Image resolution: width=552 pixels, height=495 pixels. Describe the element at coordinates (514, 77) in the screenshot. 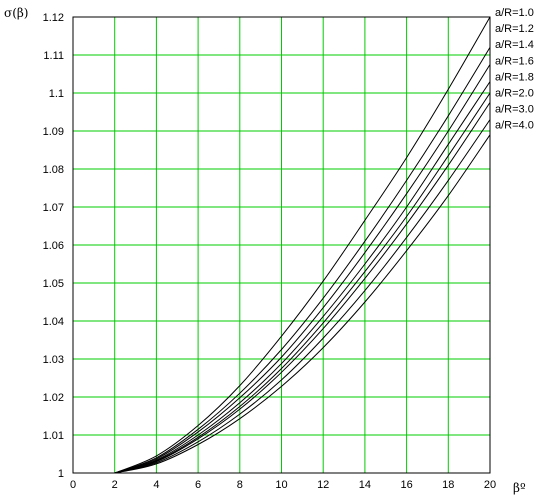

I see `series-label: a/R=1.8` at that location.